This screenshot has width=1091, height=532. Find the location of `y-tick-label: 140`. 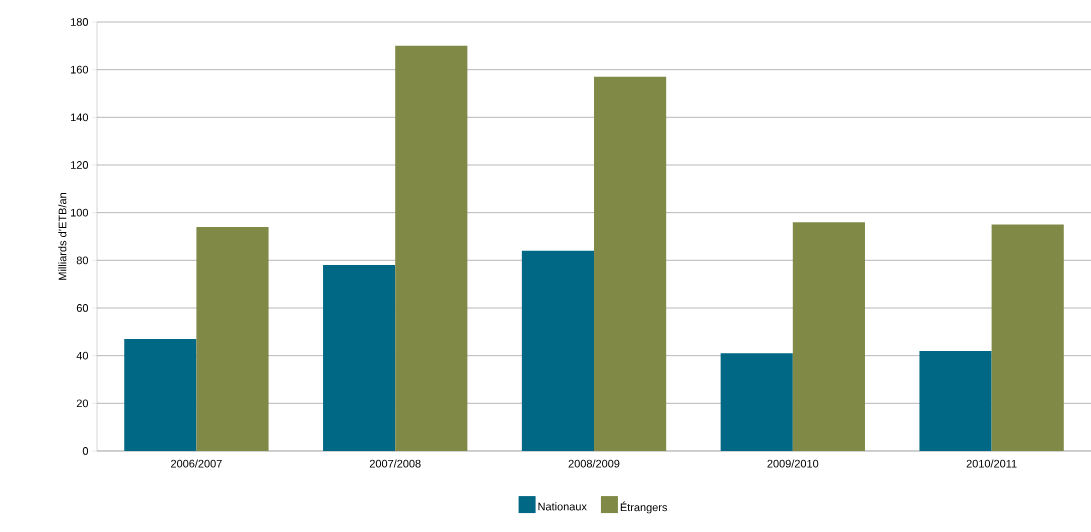

y-tick-label: 140 is located at coordinates (80, 117).